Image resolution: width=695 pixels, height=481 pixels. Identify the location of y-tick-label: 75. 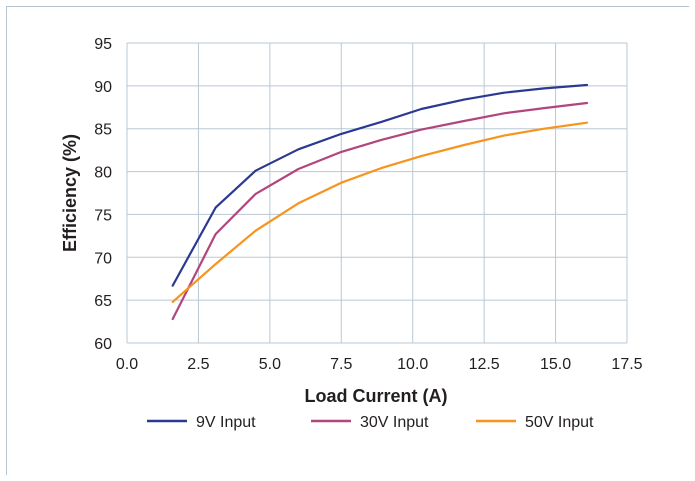
(103, 215).